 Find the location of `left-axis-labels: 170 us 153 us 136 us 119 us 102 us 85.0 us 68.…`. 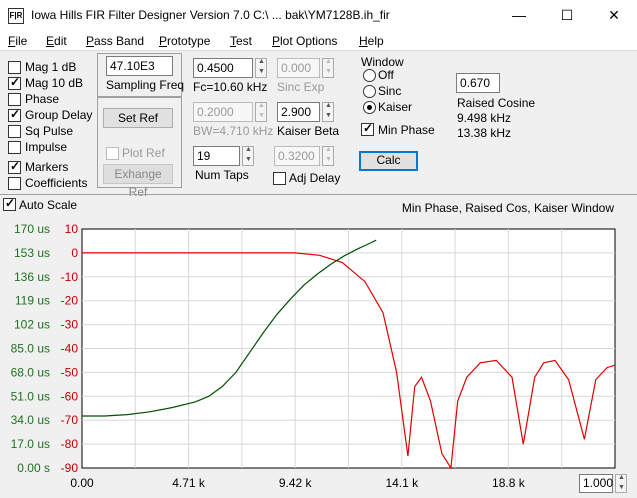

left-axis-labels: 170 us 153 us 136 us 119 us 102 us 85.0 us 68.… is located at coordinates (30, 348).